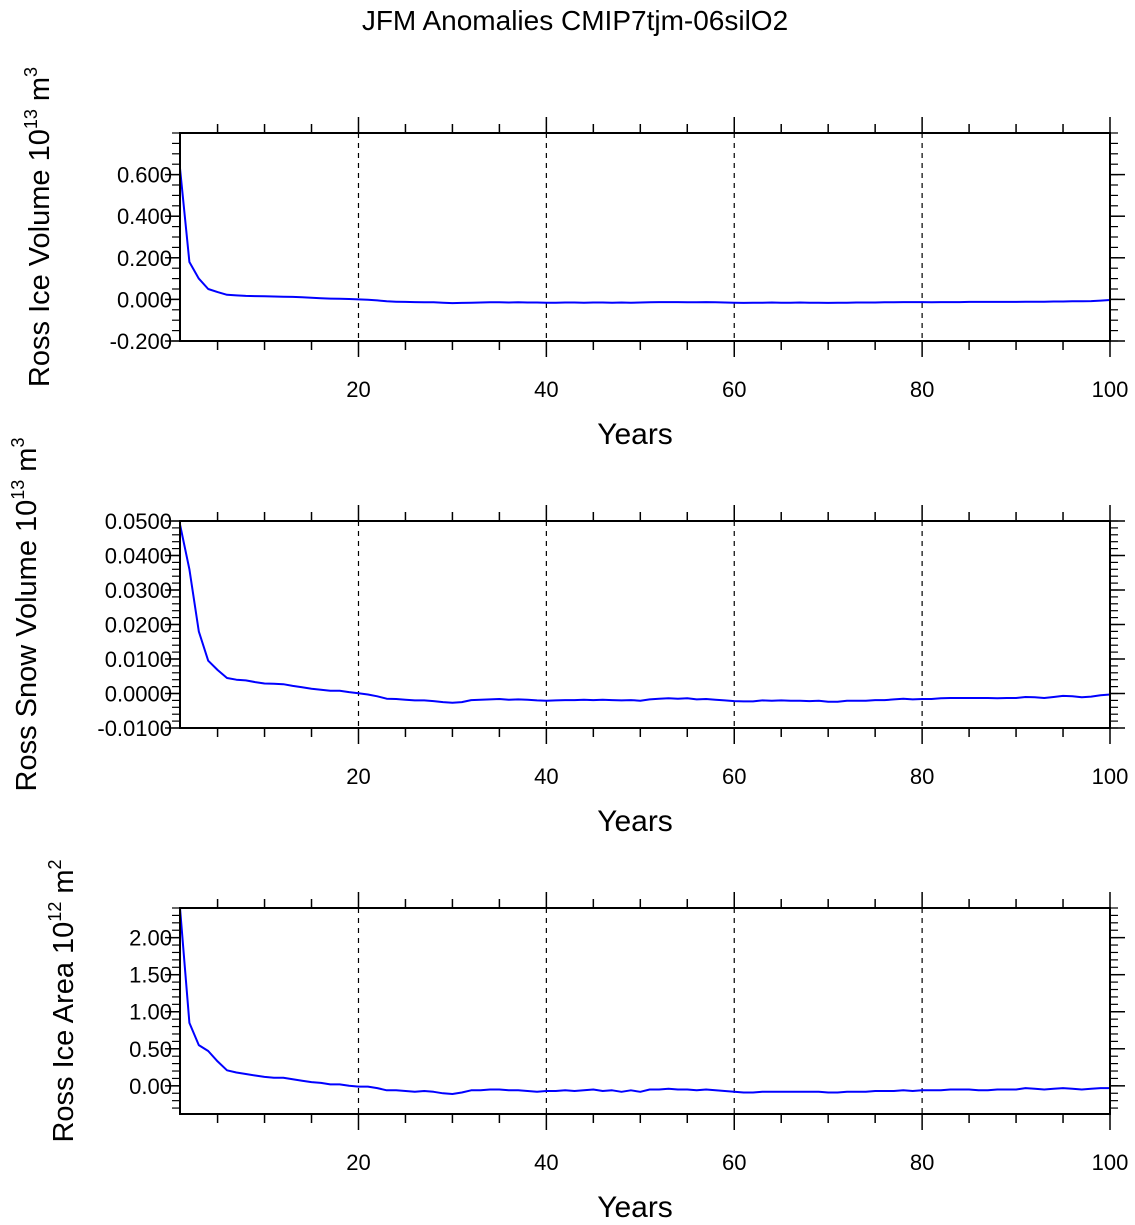 This screenshot has height=1225, width=1135. I want to click on y-tick-label: 0.0300, so click(138, 590).